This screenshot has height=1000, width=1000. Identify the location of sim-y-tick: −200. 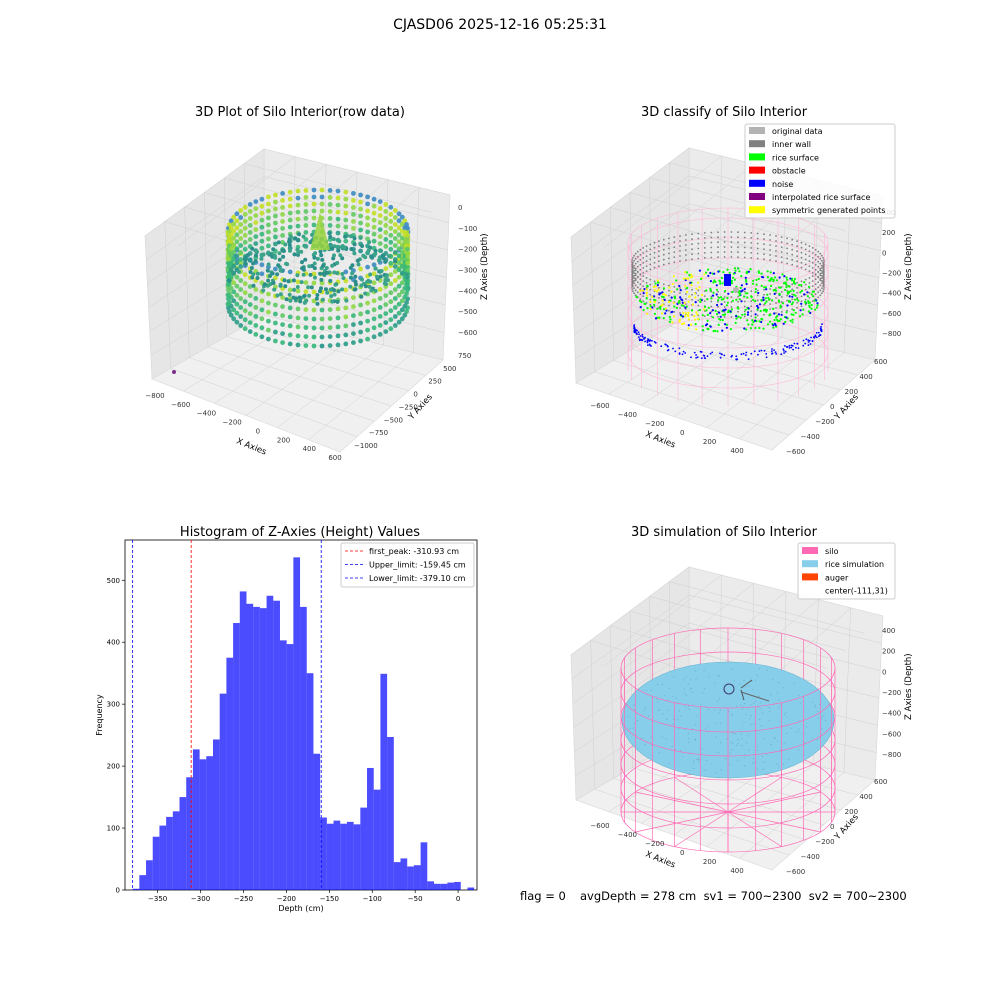
(824, 842).